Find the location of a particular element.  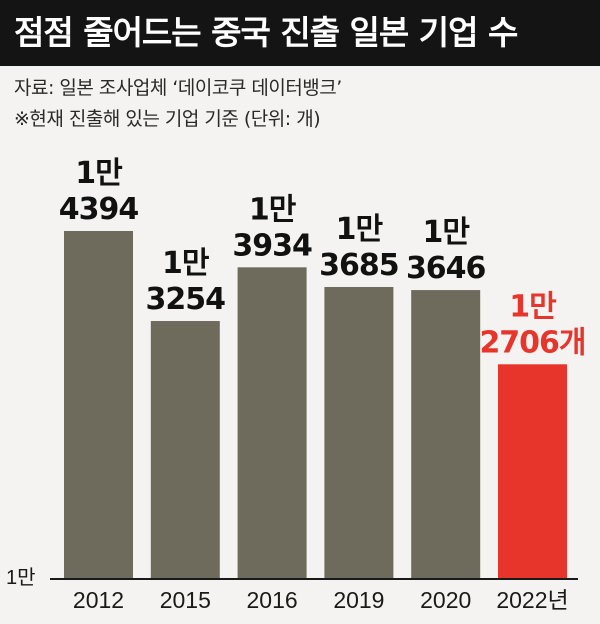

unit-note: ※현재 진출해 있는 기업 기준 (단위: 개) is located at coordinates (167, 119).